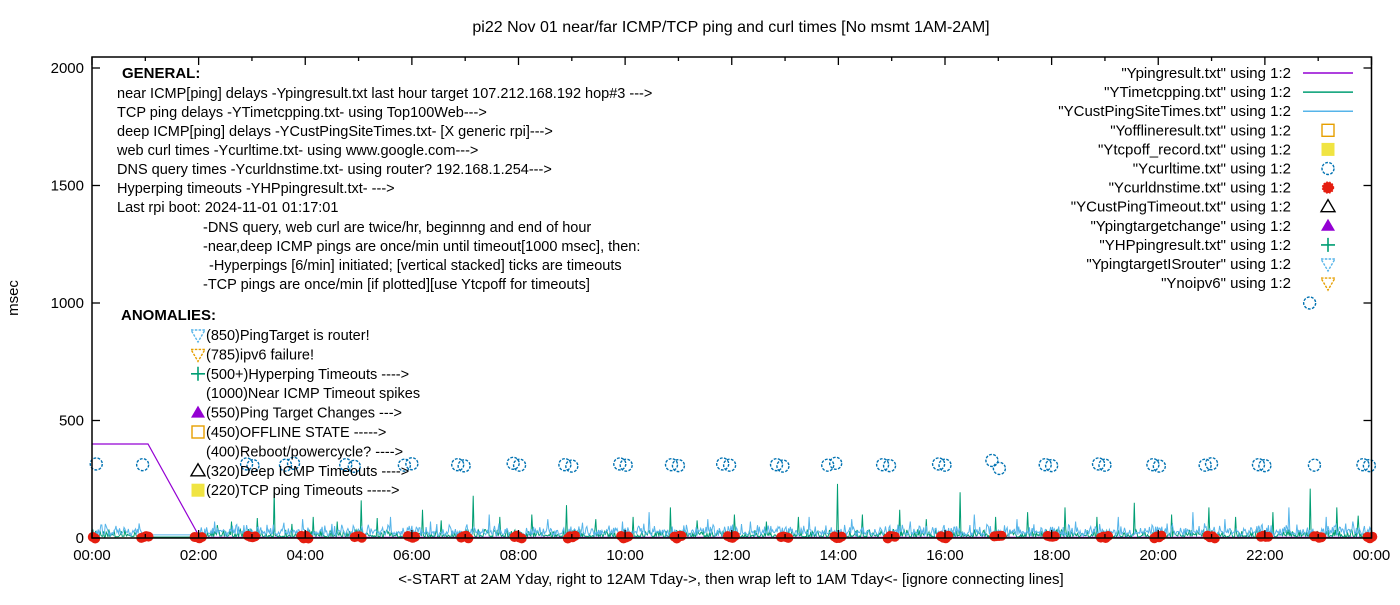  I want to click on anomaly-item: (550)Ping Target Changes --->, so click(296, 413).